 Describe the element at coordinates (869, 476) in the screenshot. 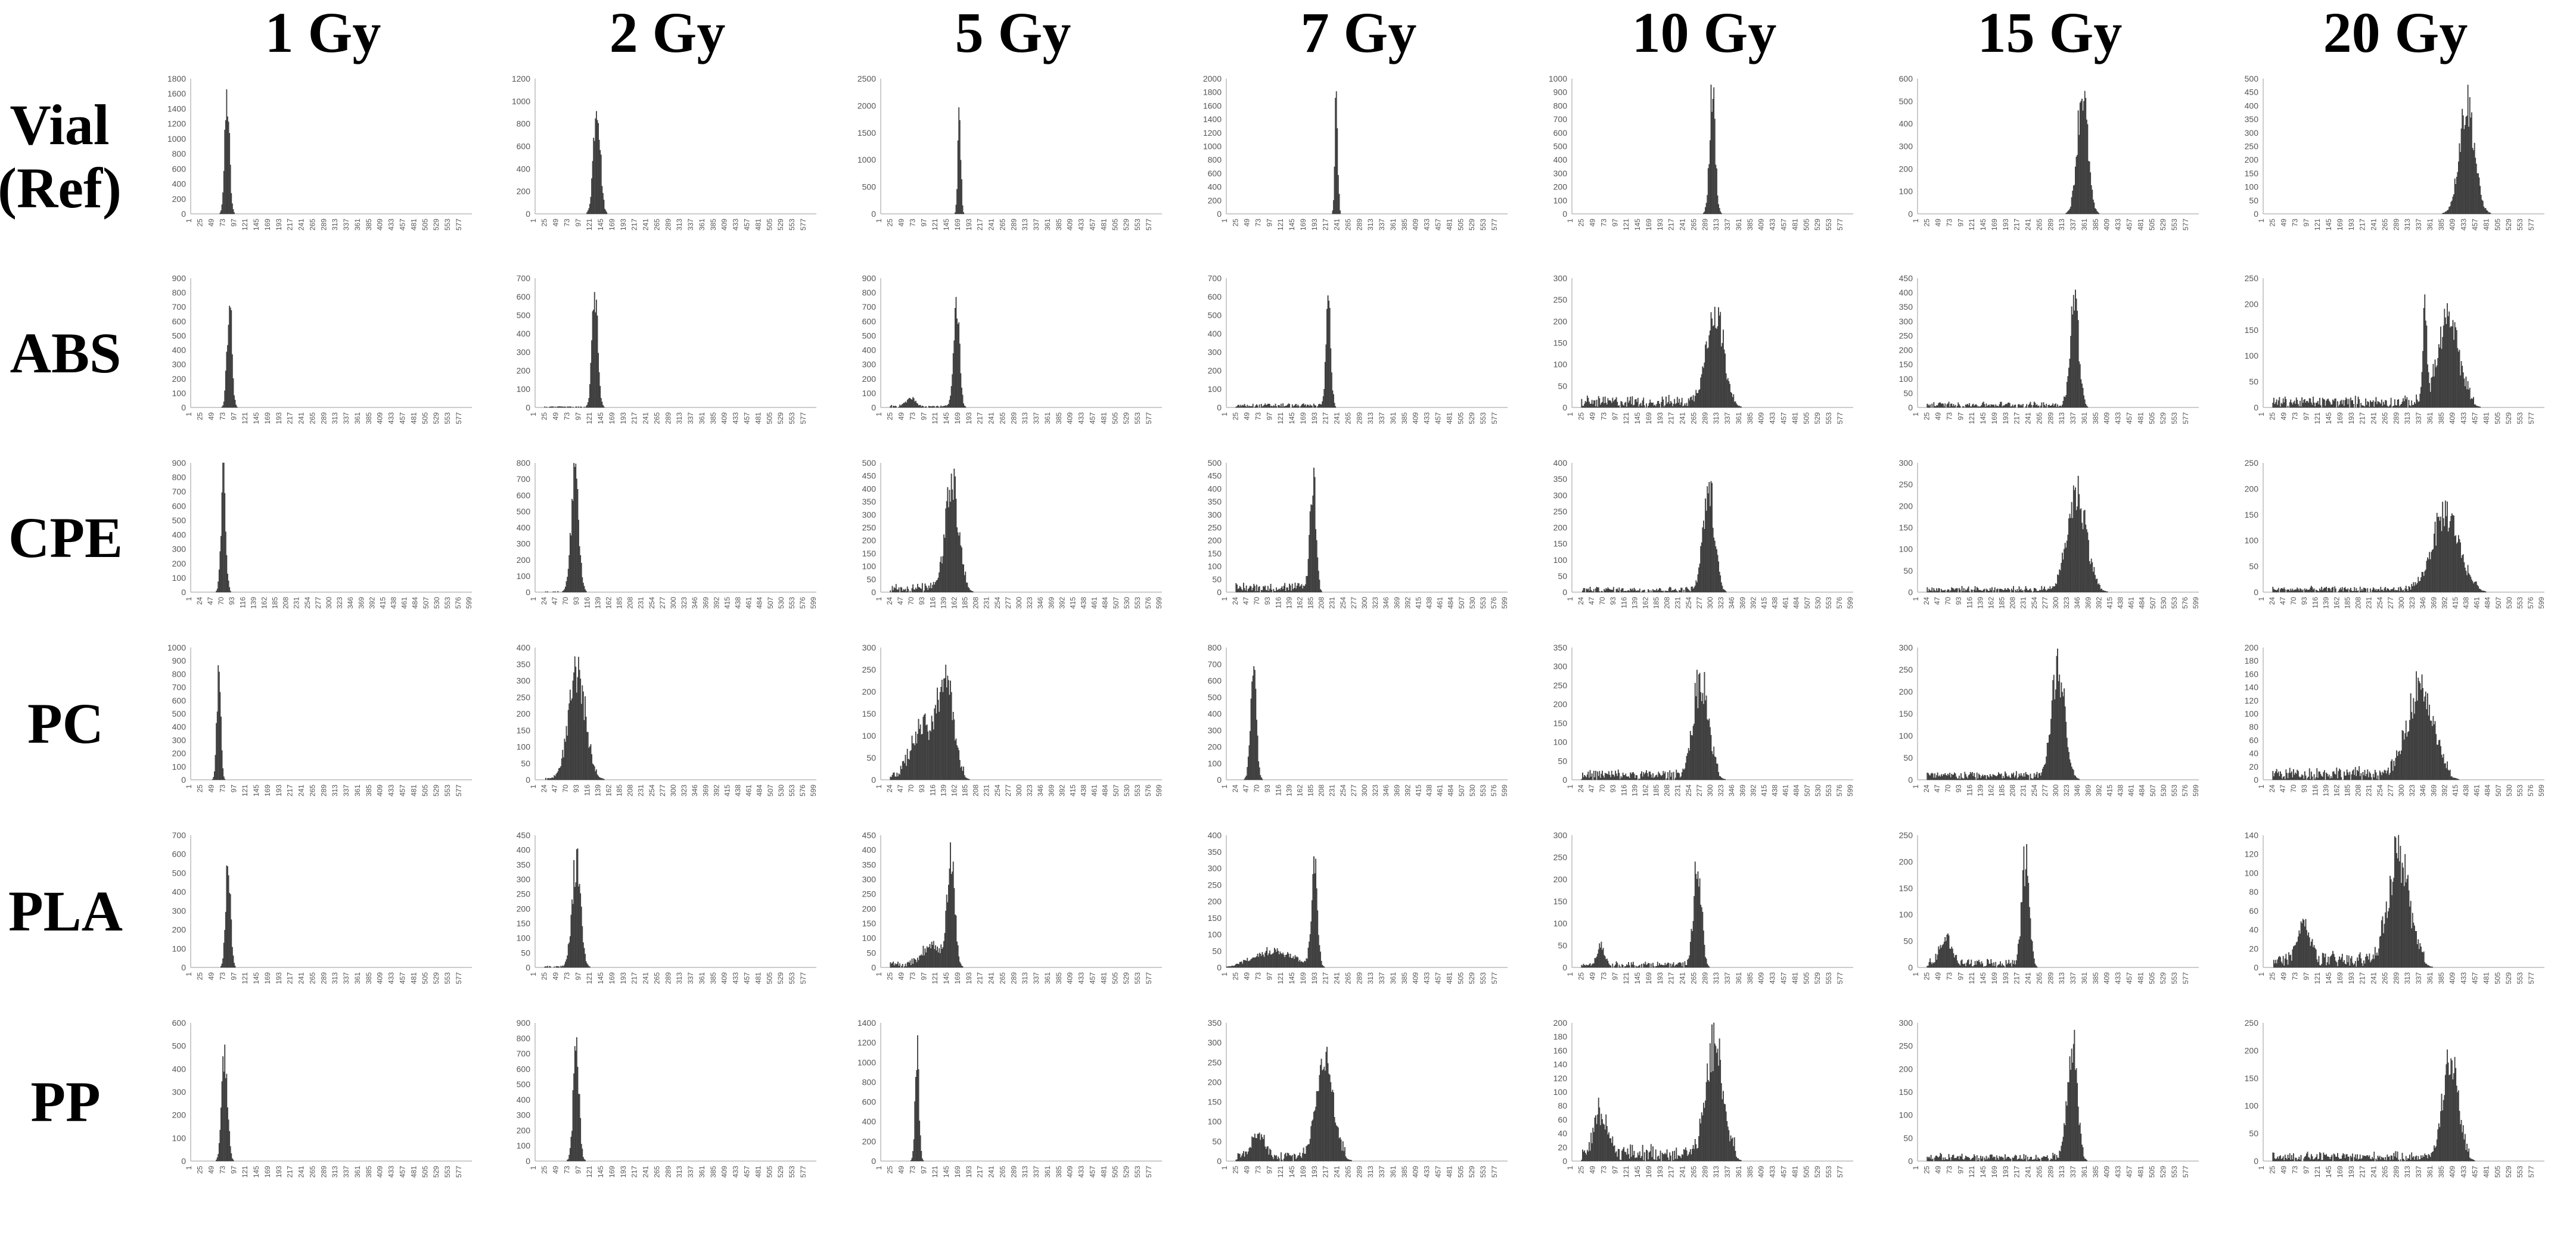

I see `y-tick-label: 450` at that location.